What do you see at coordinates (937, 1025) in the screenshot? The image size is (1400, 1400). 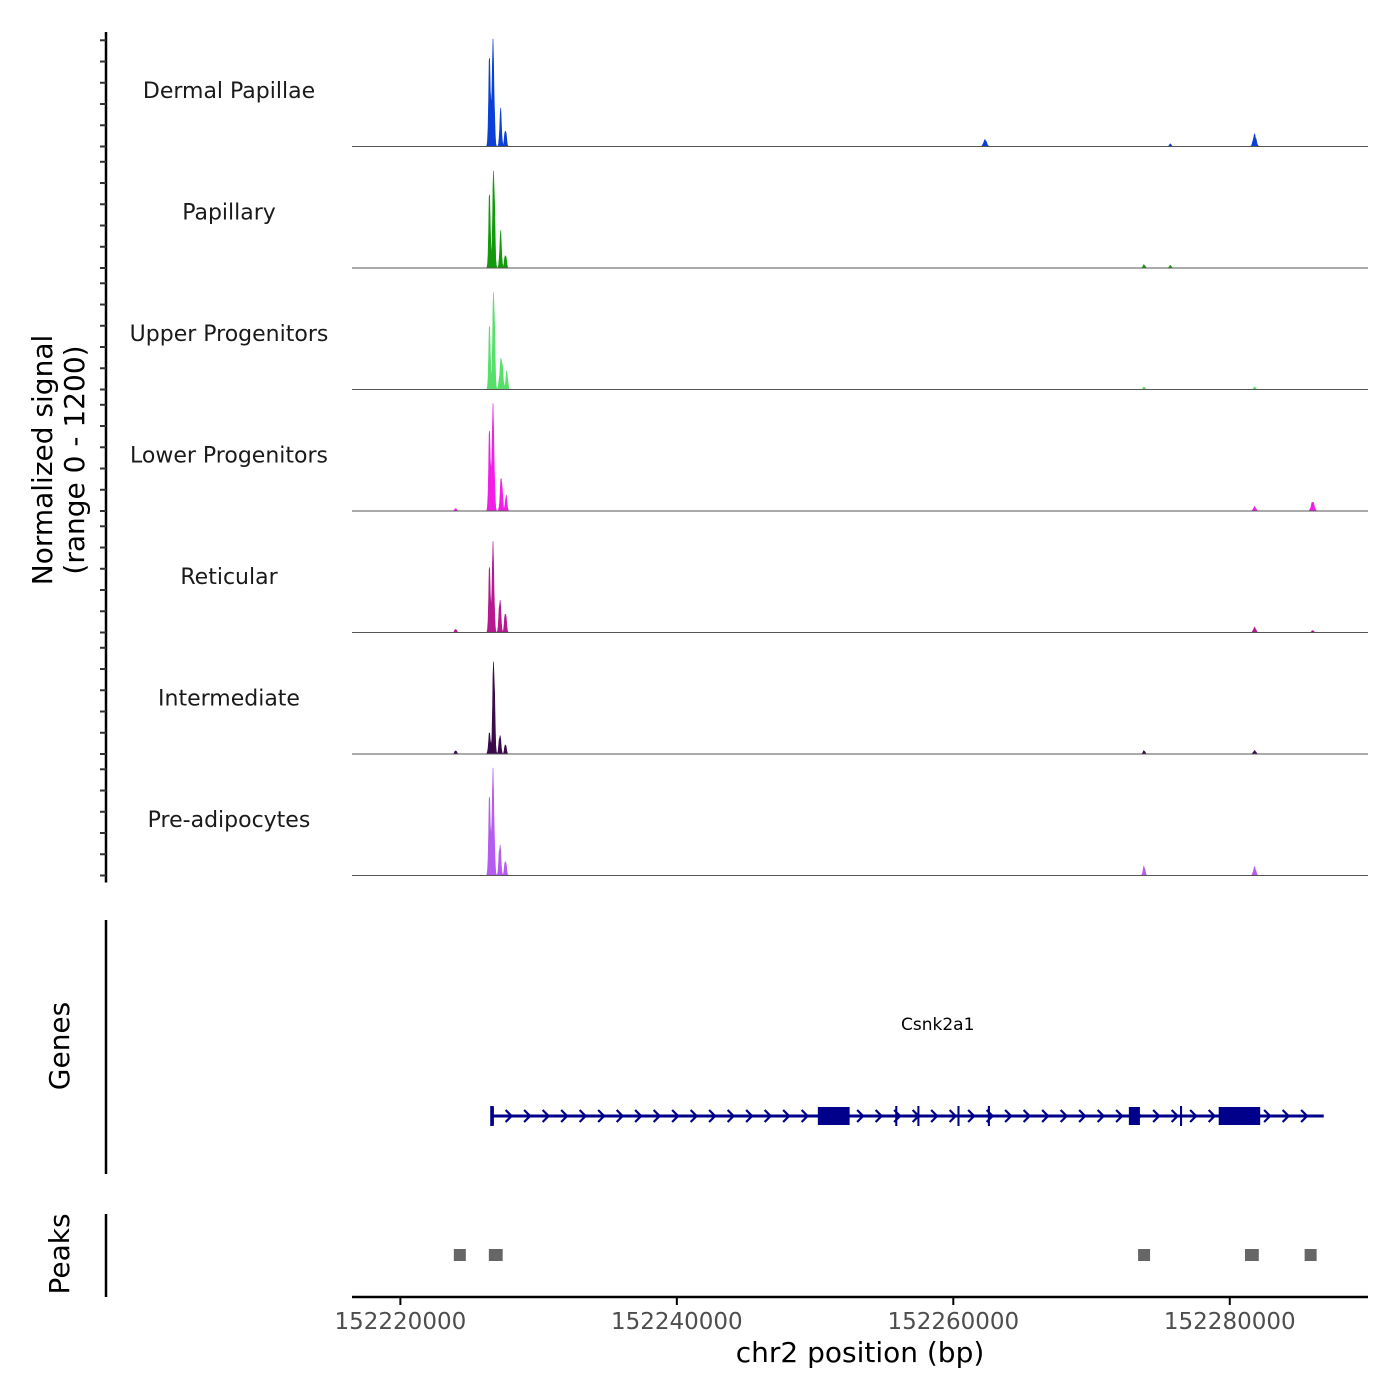 I see `gene-name-label: Csnk2a1` at bounding box center [937, 1025].